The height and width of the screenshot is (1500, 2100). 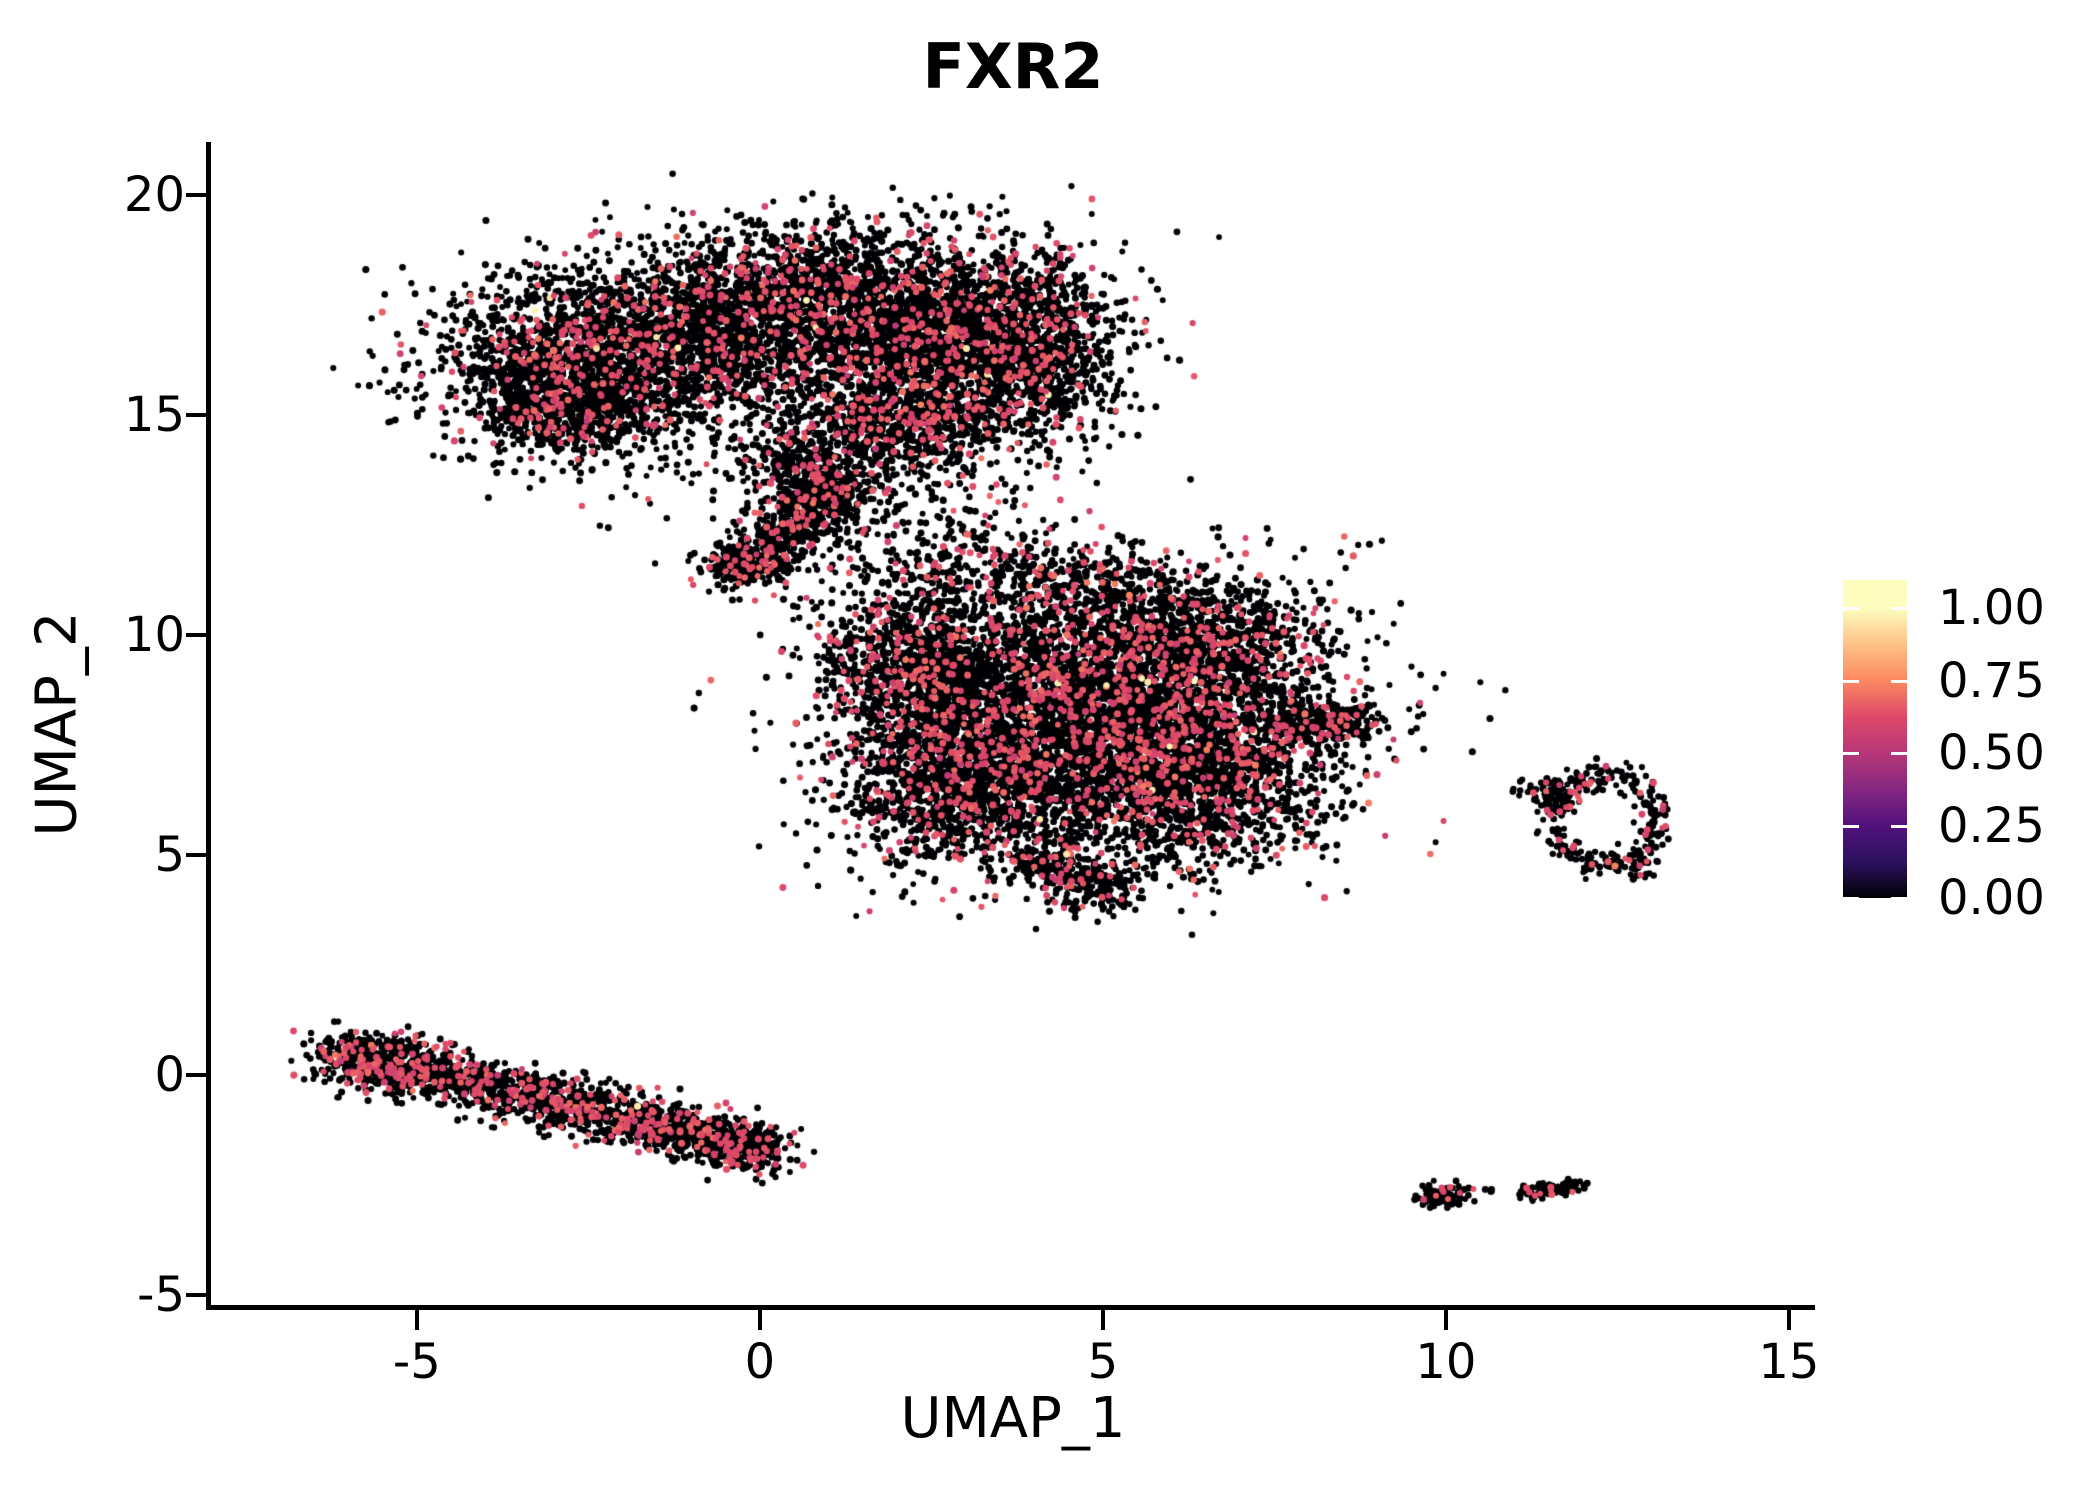 What do you see at coordinates (1013, 66) in the screenshot?
I see `plot-title: FXR2` at bounding box center [1013, 66].